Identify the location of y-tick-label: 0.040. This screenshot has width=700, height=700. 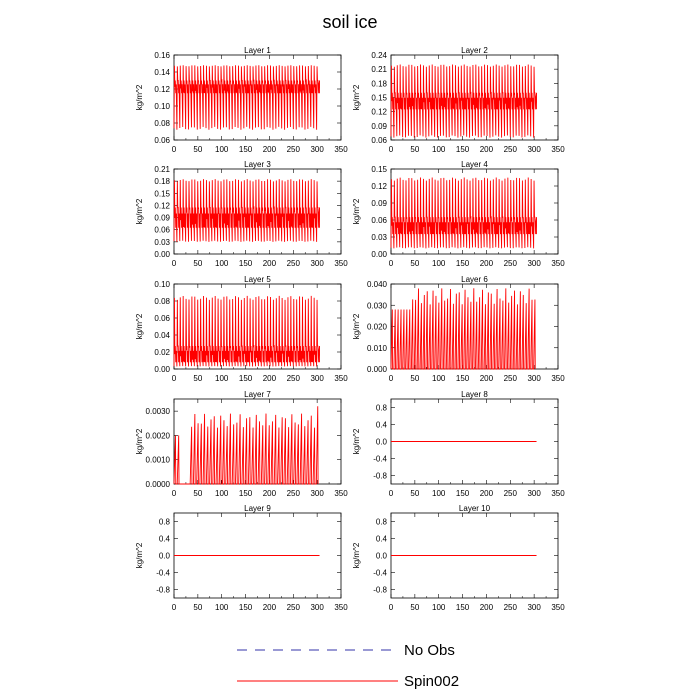
(377, 284).